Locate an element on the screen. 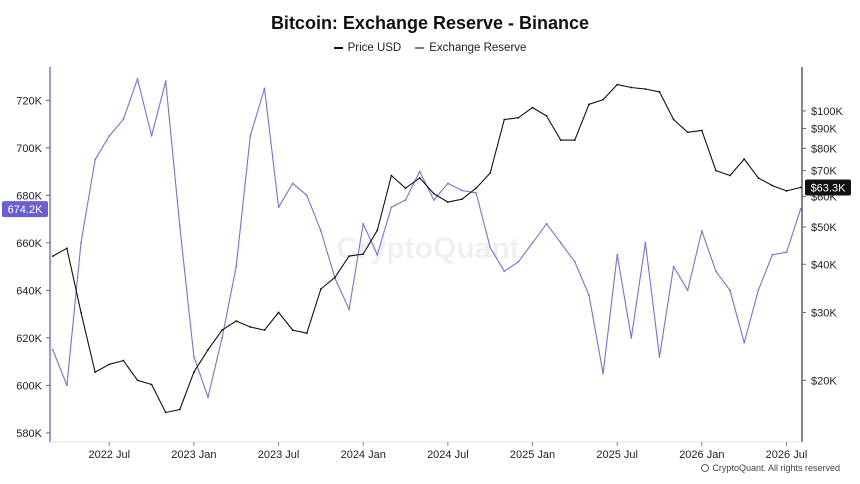 The image size is (860, 484). chart-legend: Price USD Exchange Reserve is located at coordinates (430, 48).